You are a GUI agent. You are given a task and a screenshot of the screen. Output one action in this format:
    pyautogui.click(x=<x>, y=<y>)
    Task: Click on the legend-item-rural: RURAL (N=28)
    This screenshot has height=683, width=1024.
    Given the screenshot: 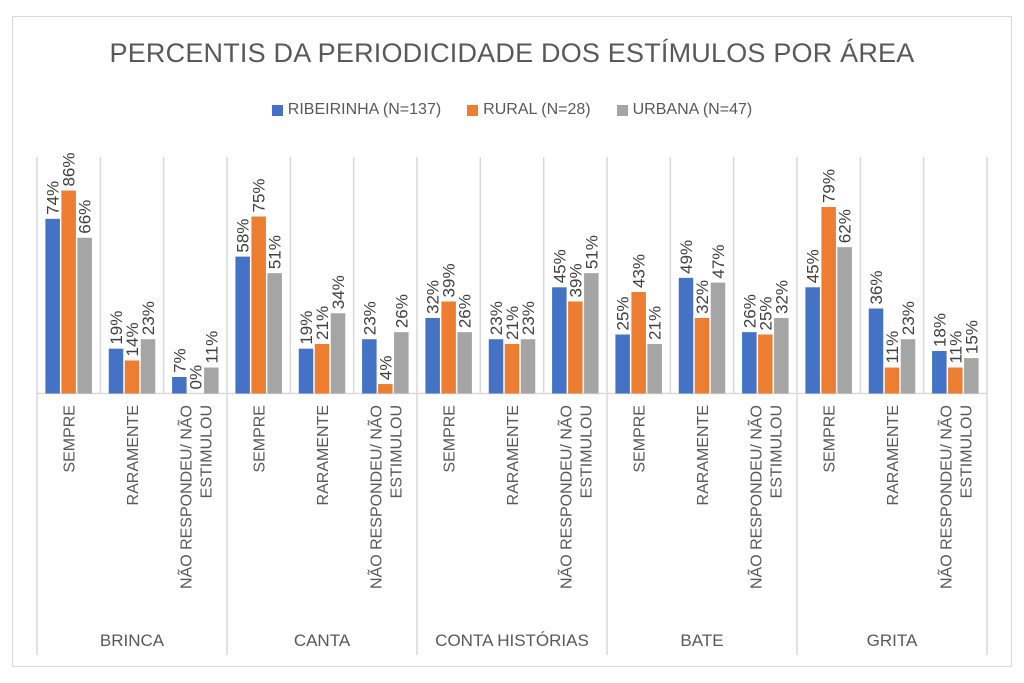 What is the action you would take?
    pyautogui.click(x=529, y=110)
    